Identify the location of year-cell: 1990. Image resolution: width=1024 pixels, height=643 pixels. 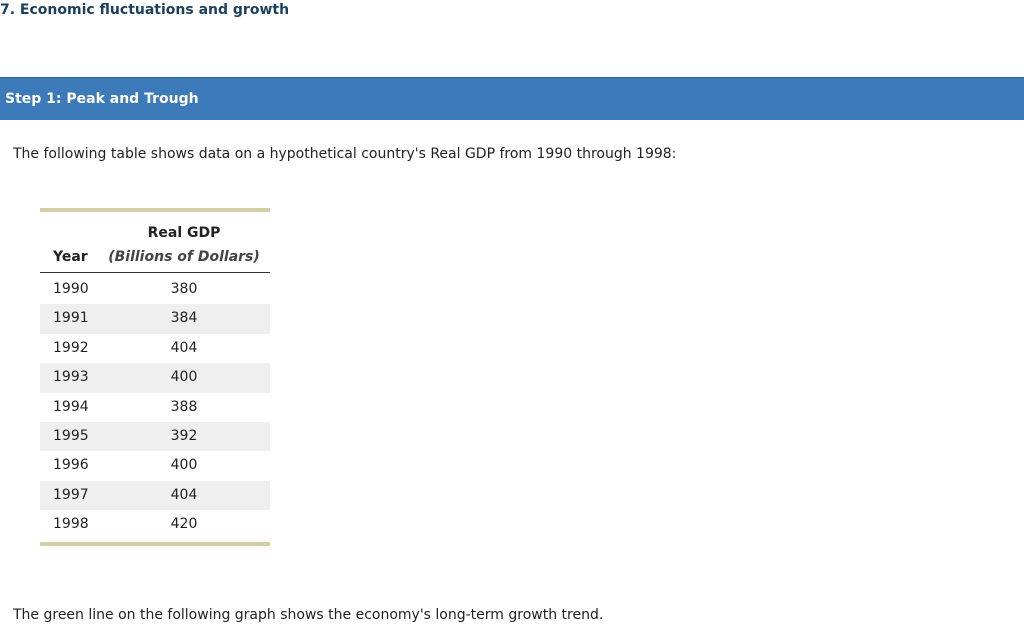
(71, 289).